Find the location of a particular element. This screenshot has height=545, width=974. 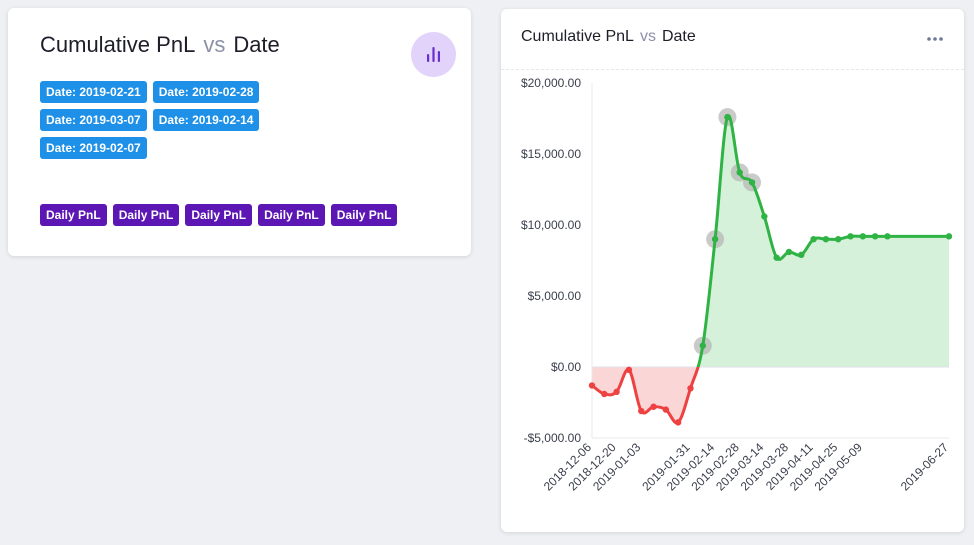

left-card-title: Cumulative PnL vs Date is located at coordinates (160, 45).